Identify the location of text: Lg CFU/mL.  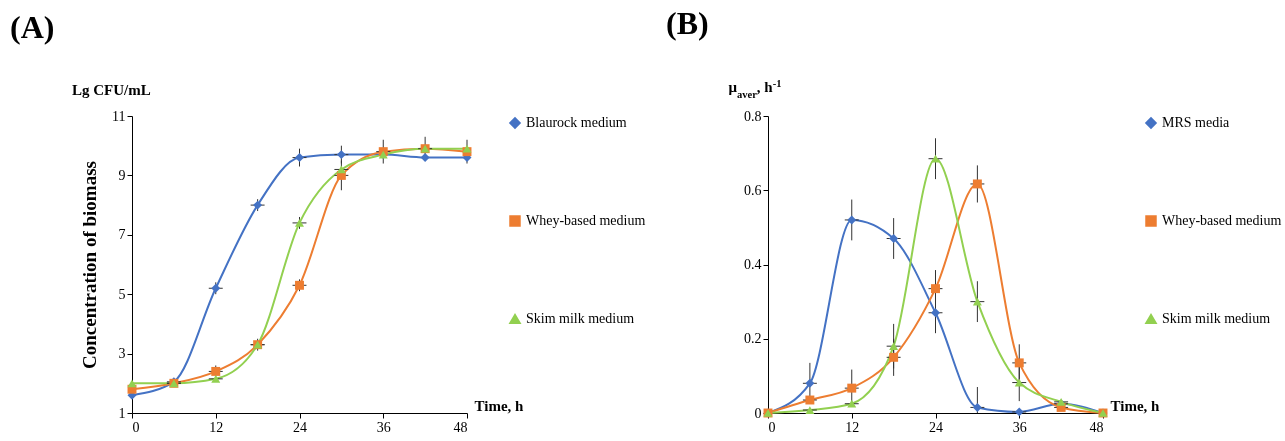
(111, 90).